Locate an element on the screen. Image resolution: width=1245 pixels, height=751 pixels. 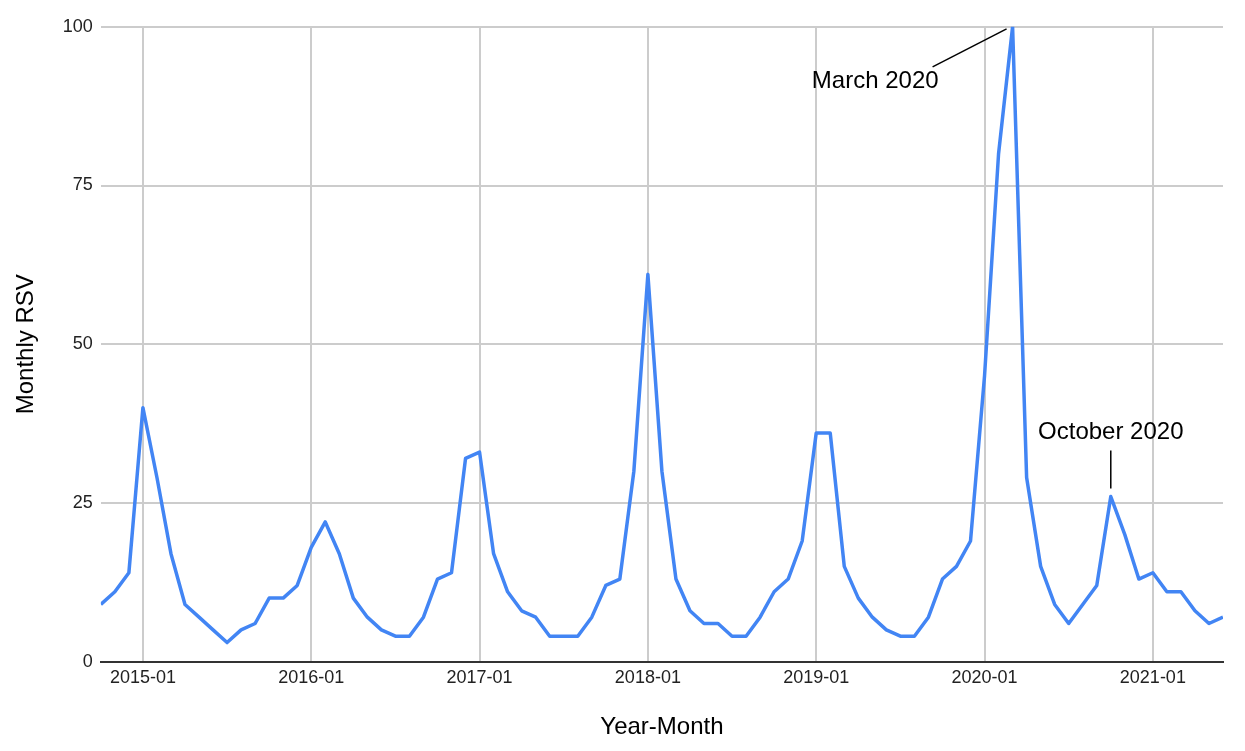
x-axis-title: Year-Month is located at coordinates (662, 726).